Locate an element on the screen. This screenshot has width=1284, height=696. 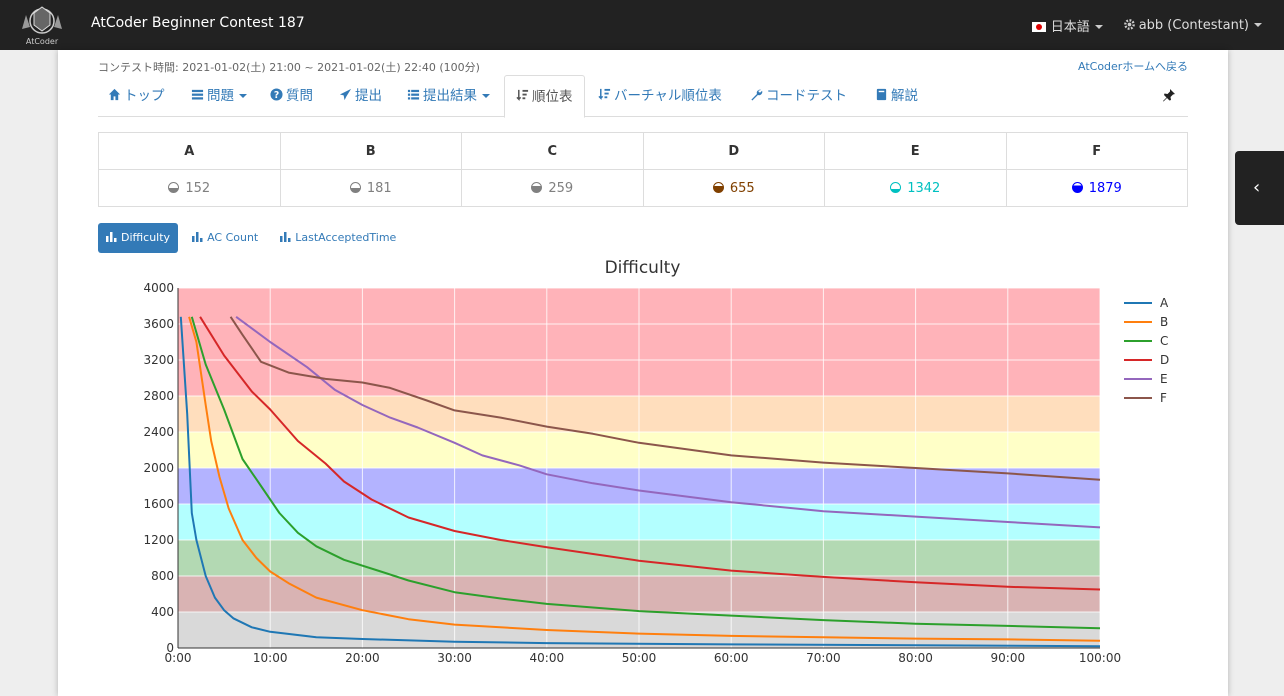
y-tick-label: 2400 is located at coordinates (158, 432).